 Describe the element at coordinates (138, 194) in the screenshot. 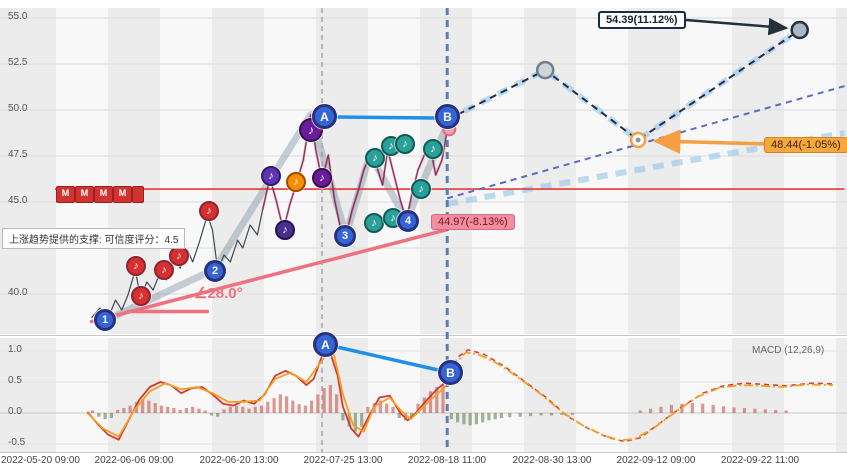

I see `signal-stamp-icon` at that location.